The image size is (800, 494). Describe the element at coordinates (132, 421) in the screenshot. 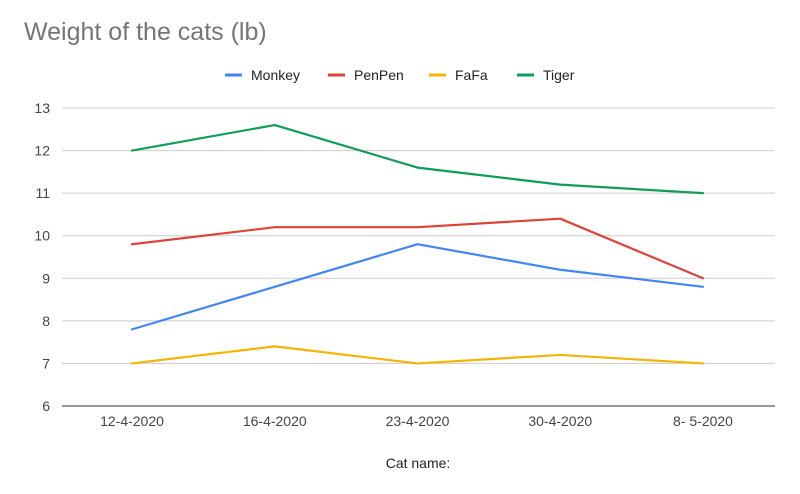

I see `x-tick-label: 12-4-2020` at that location.